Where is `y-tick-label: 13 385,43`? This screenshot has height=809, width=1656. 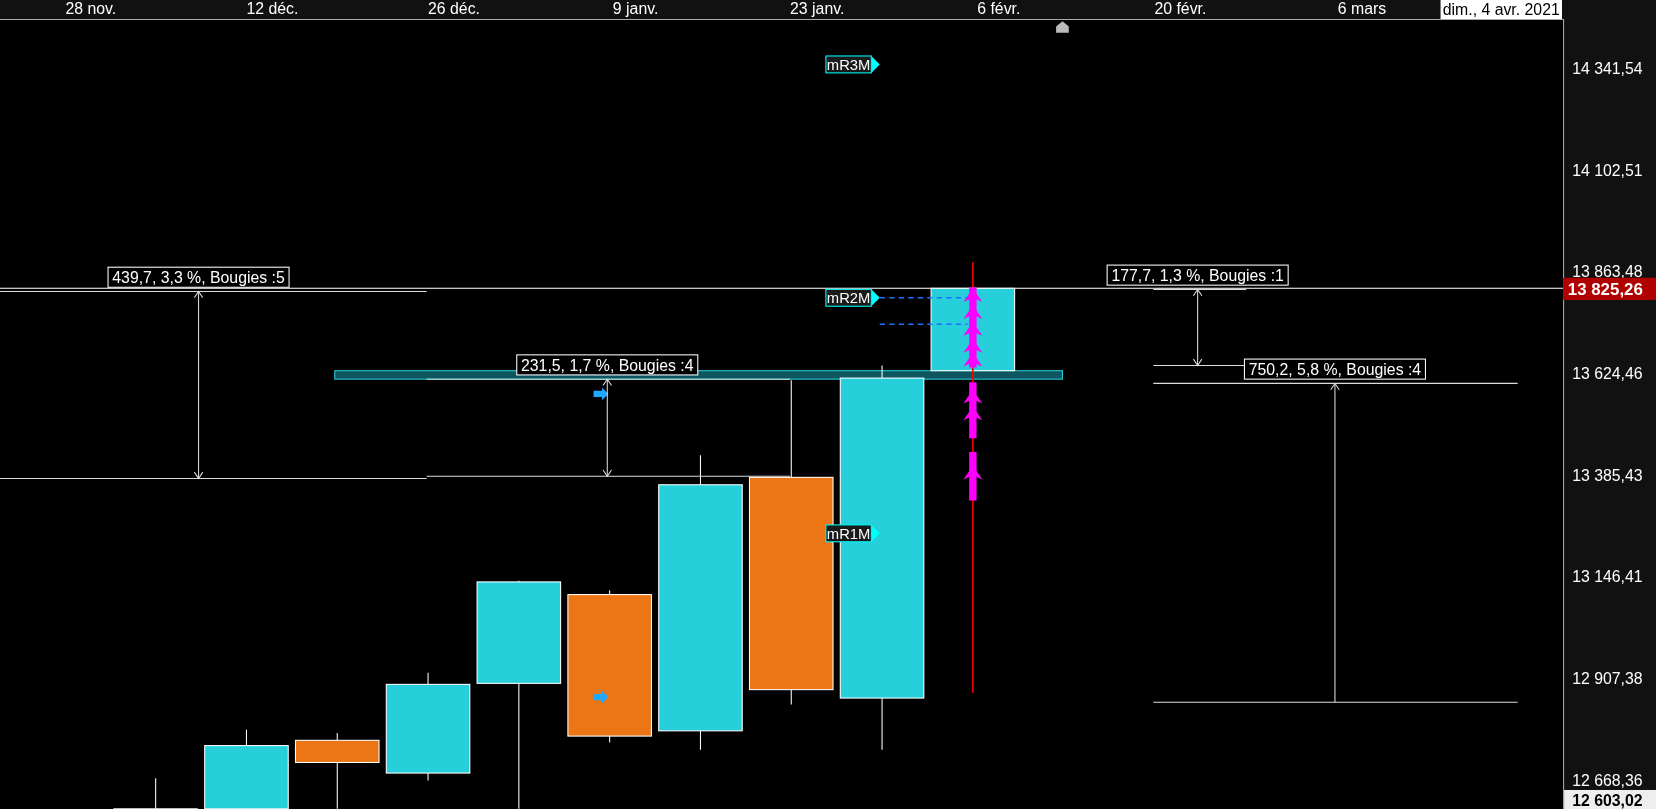 y-tick-label: 13 385,43 is located at coordinates (1607, 475).